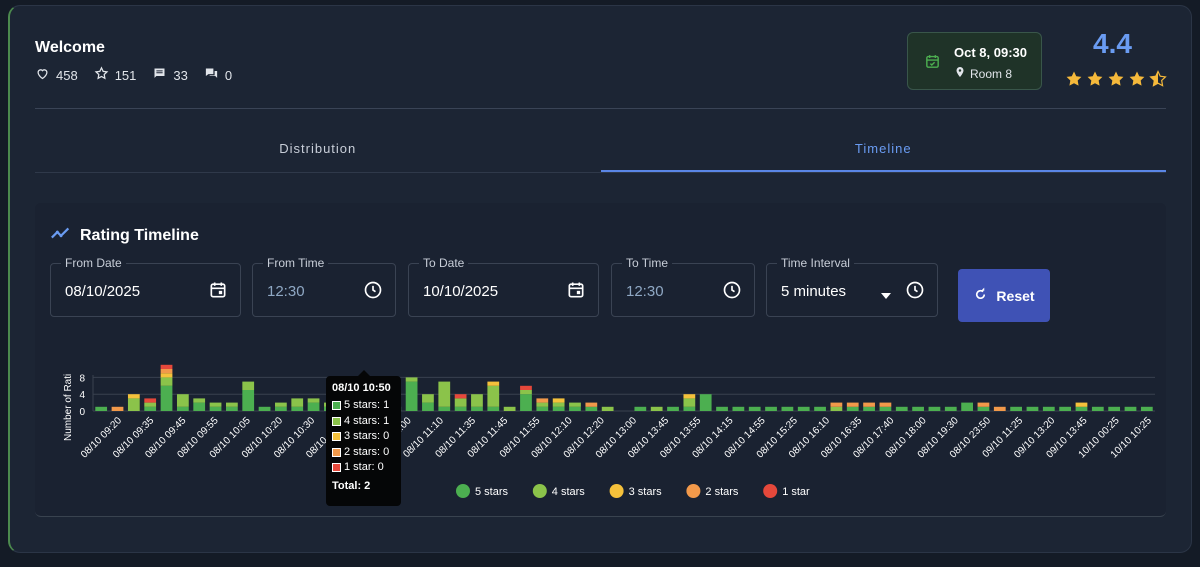  Describe the element at coordinates (139, 235) in the screenshot. I see `panel-title-text: Rating Timeline` at that location.